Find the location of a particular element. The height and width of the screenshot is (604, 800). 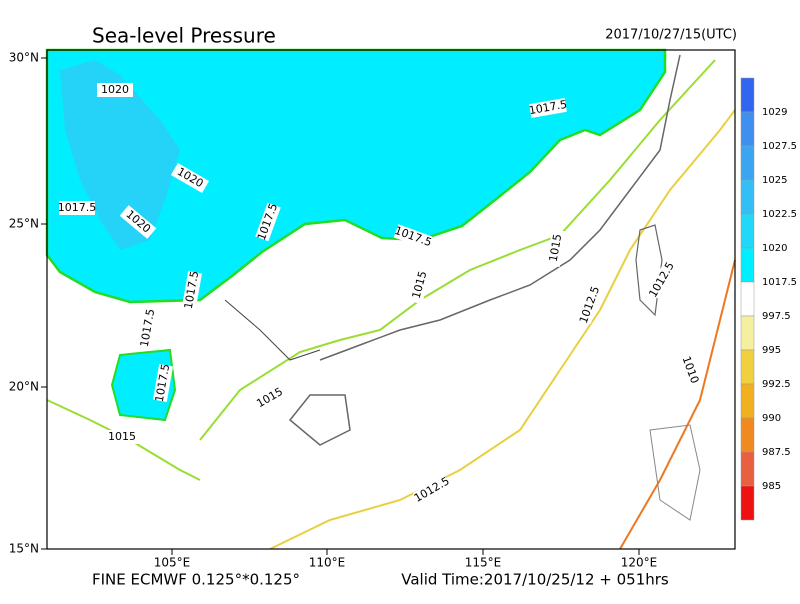

contour-label-text: 1020 is located at coordinates (115, 89).